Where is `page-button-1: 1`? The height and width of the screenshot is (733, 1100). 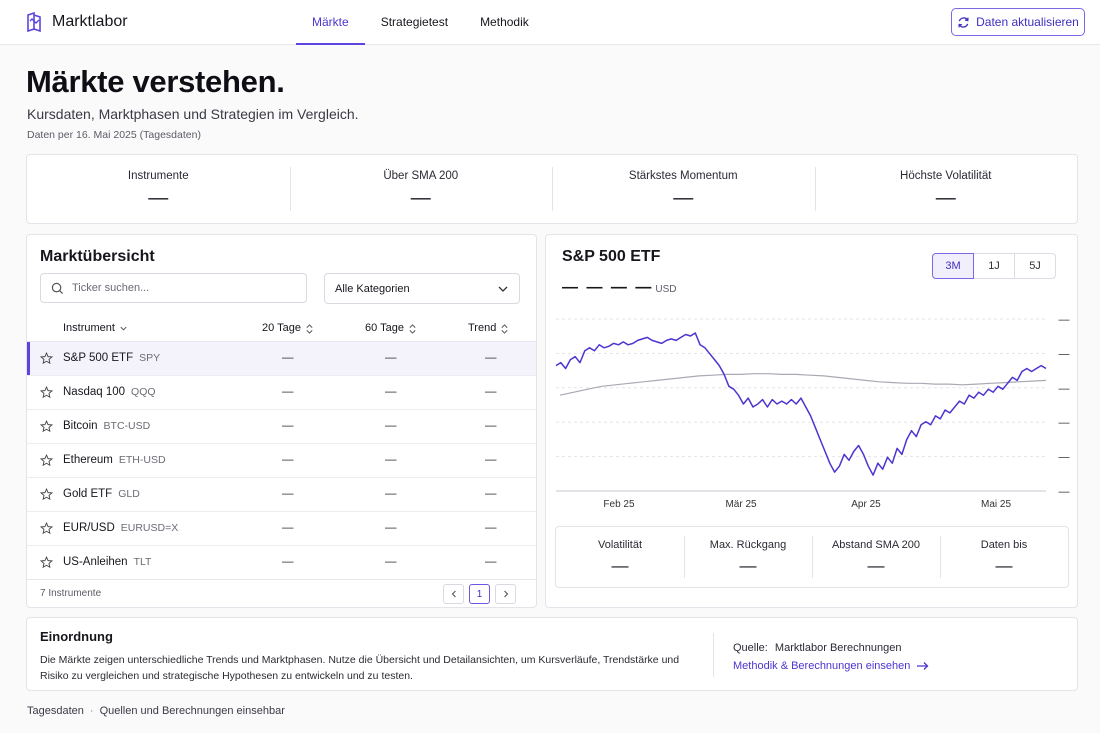 page-button-1: 1 is located at coordinates (479, 594).